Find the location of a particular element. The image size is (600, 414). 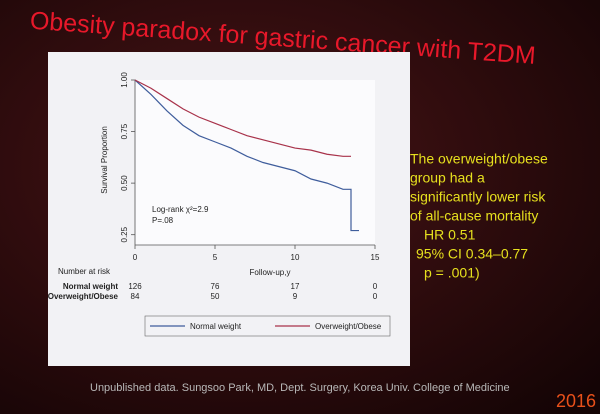

side-text: significantly lower risk is located at coordinates (478, 197).